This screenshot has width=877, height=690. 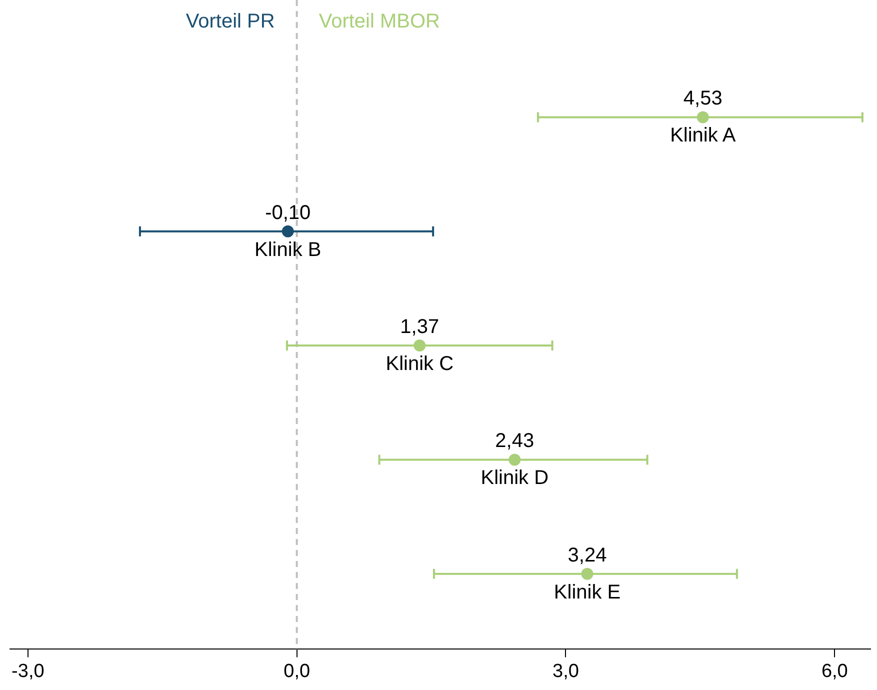 I want to click on series-label: Klinik A, so click(x=703, y=135).